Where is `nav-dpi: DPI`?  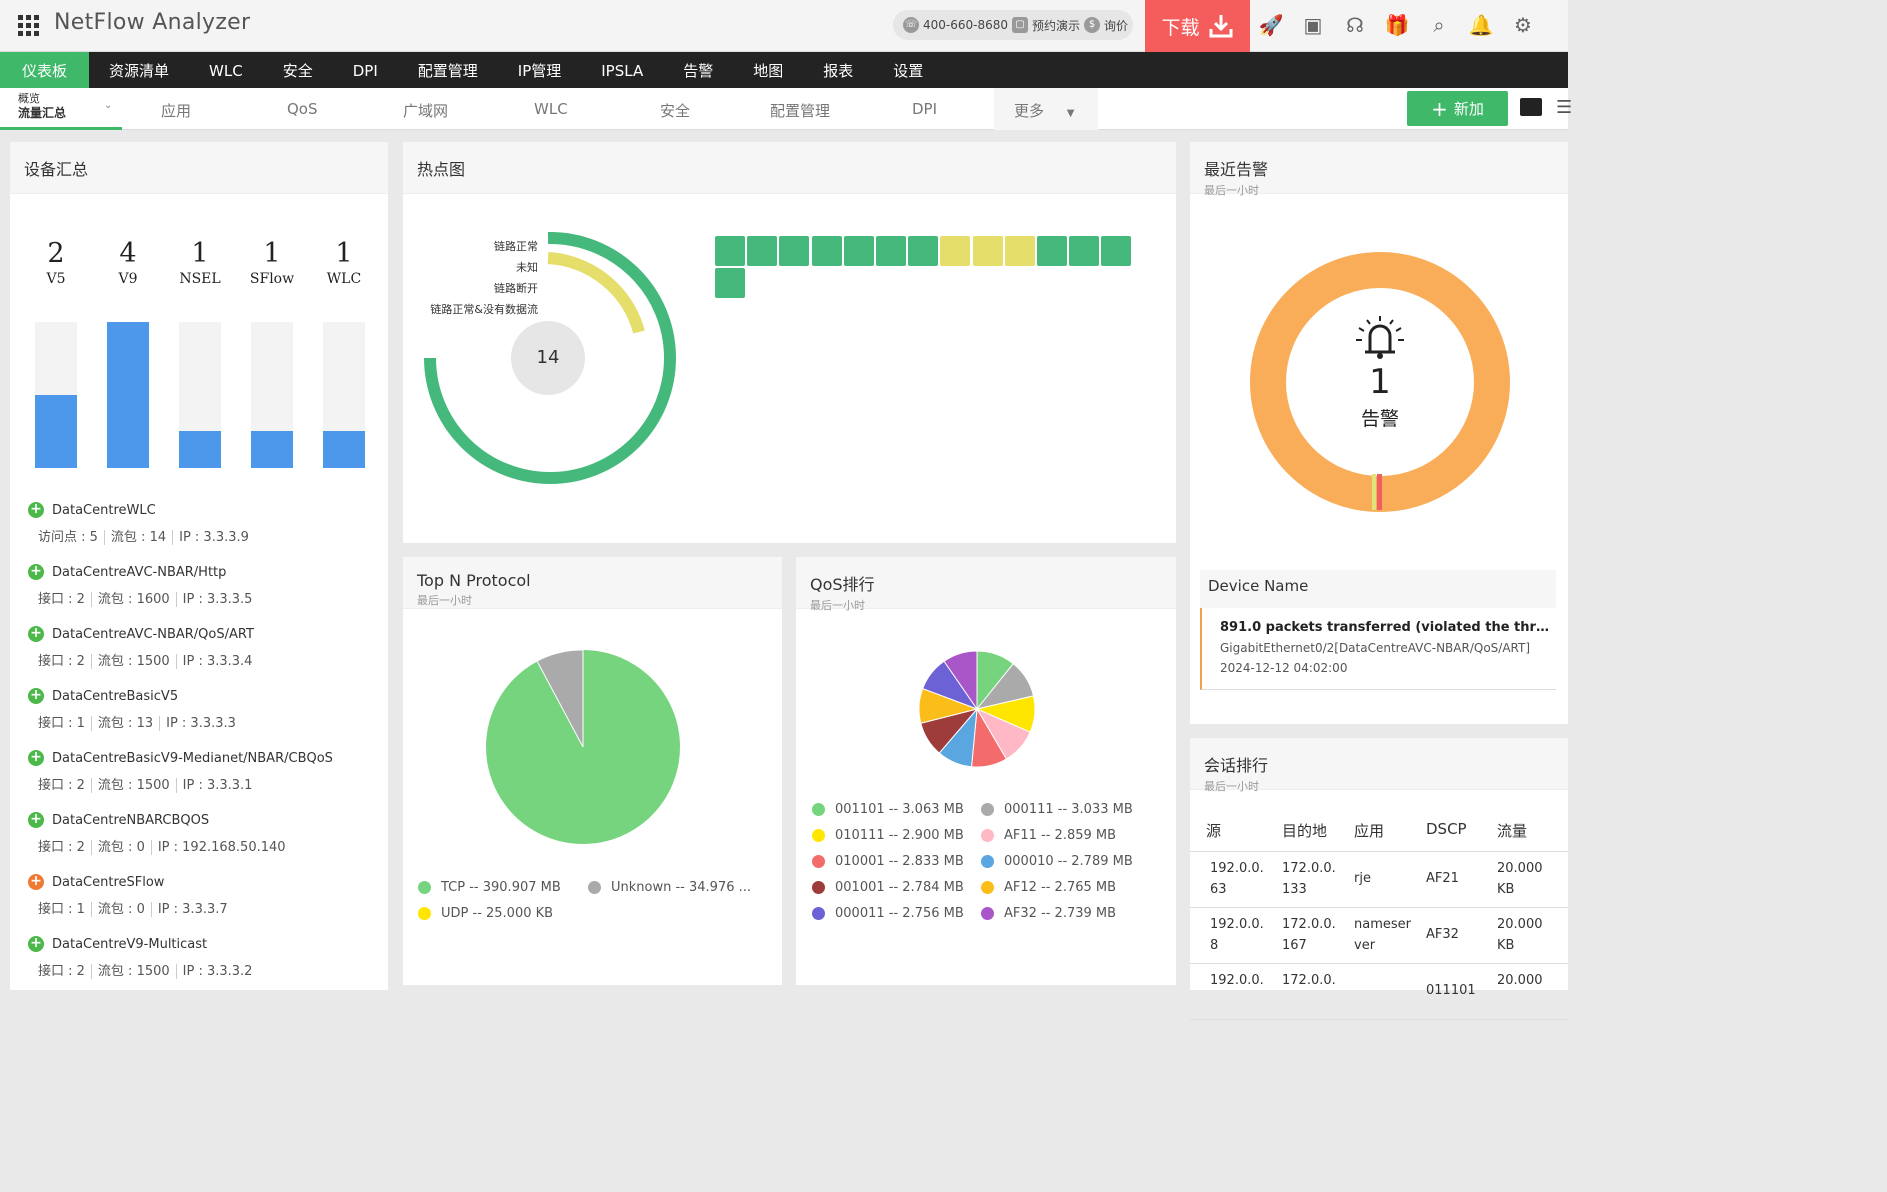
nav-dpi: DPI is located at coordinates (365, 71).